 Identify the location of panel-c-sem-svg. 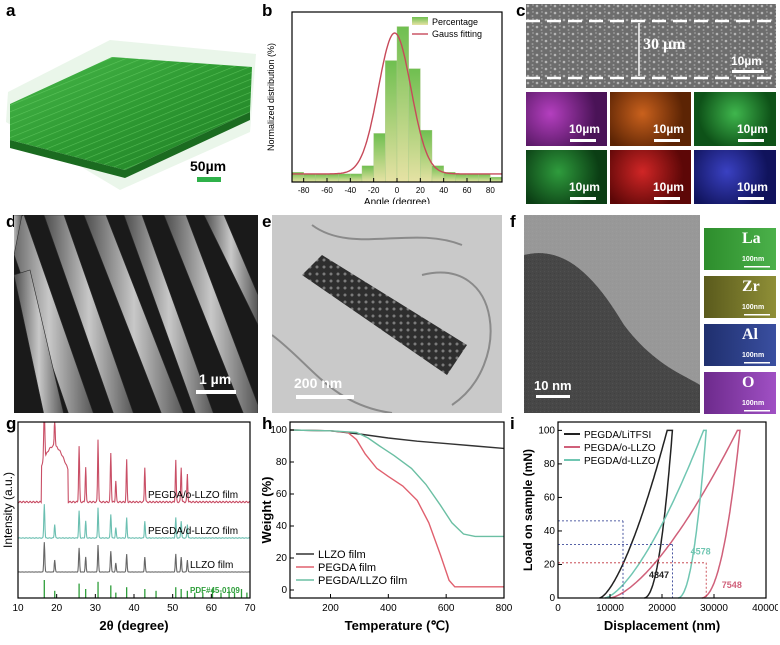
(651, 46).